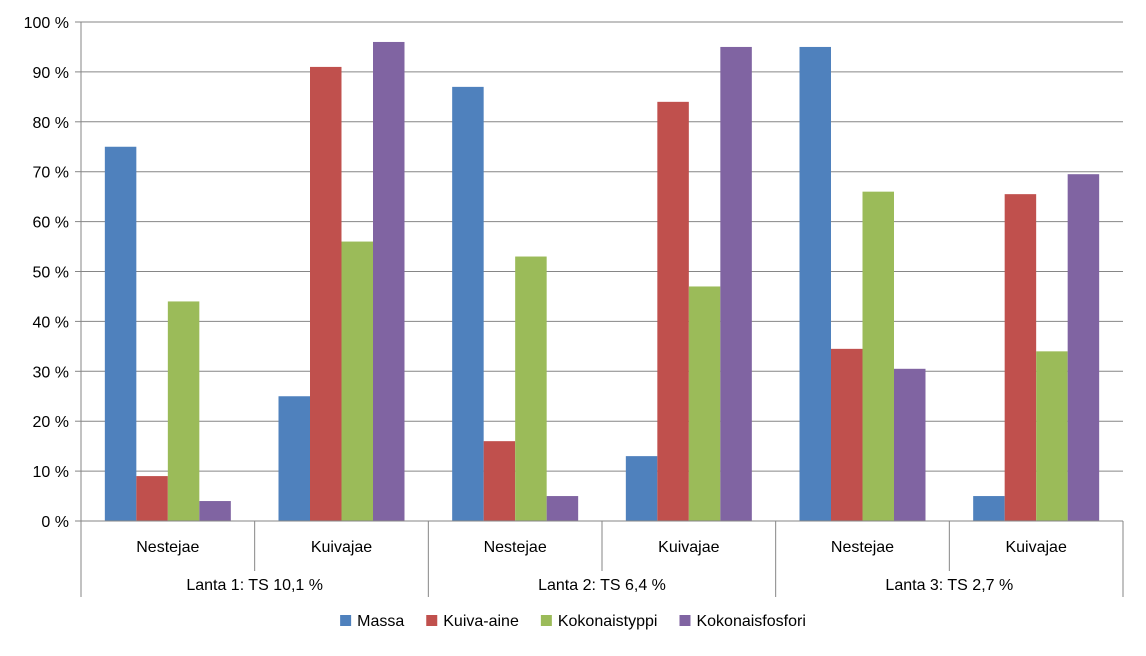 This screenshot has width=1146, height=656. Describe the element at coordinates (55, 522) in the screenshot. I see `y-tick-label: 0 %` at that location.